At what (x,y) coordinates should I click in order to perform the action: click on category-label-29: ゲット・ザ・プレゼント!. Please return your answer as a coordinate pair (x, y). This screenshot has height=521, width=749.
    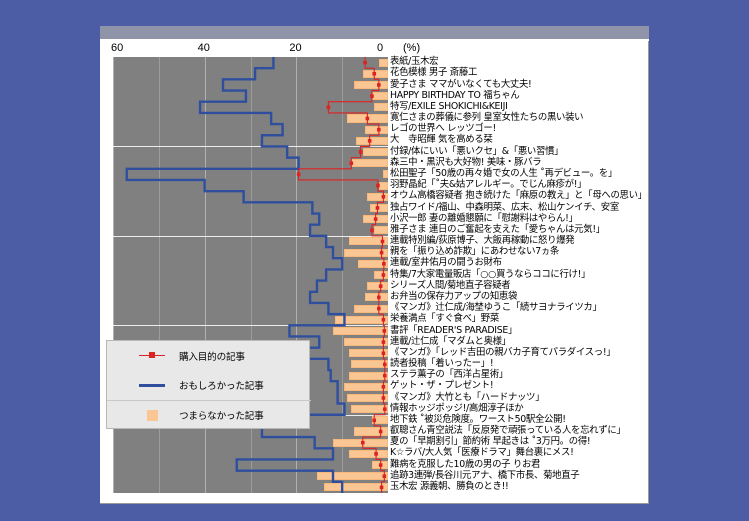
    Looking at the image, I should click on (442, 386).